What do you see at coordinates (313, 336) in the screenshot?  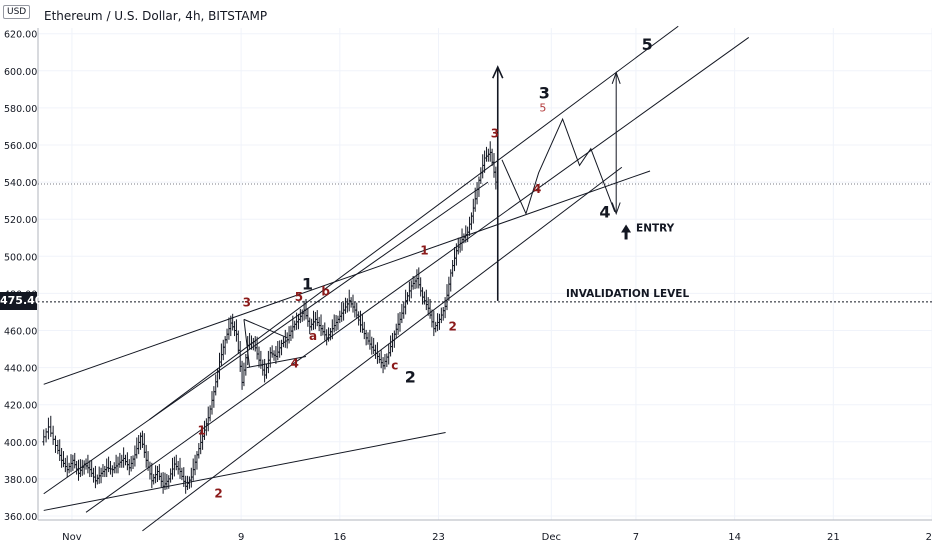 I see `minor-wave-label: a` at bounding box center [313, 336].